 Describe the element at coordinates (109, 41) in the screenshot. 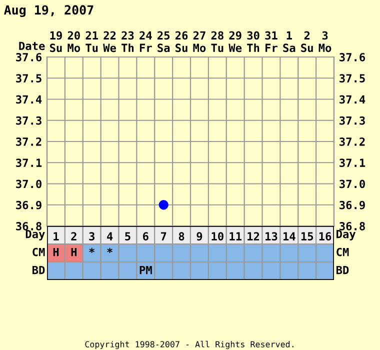

I see `x-tick-label: 22 We` at that location.